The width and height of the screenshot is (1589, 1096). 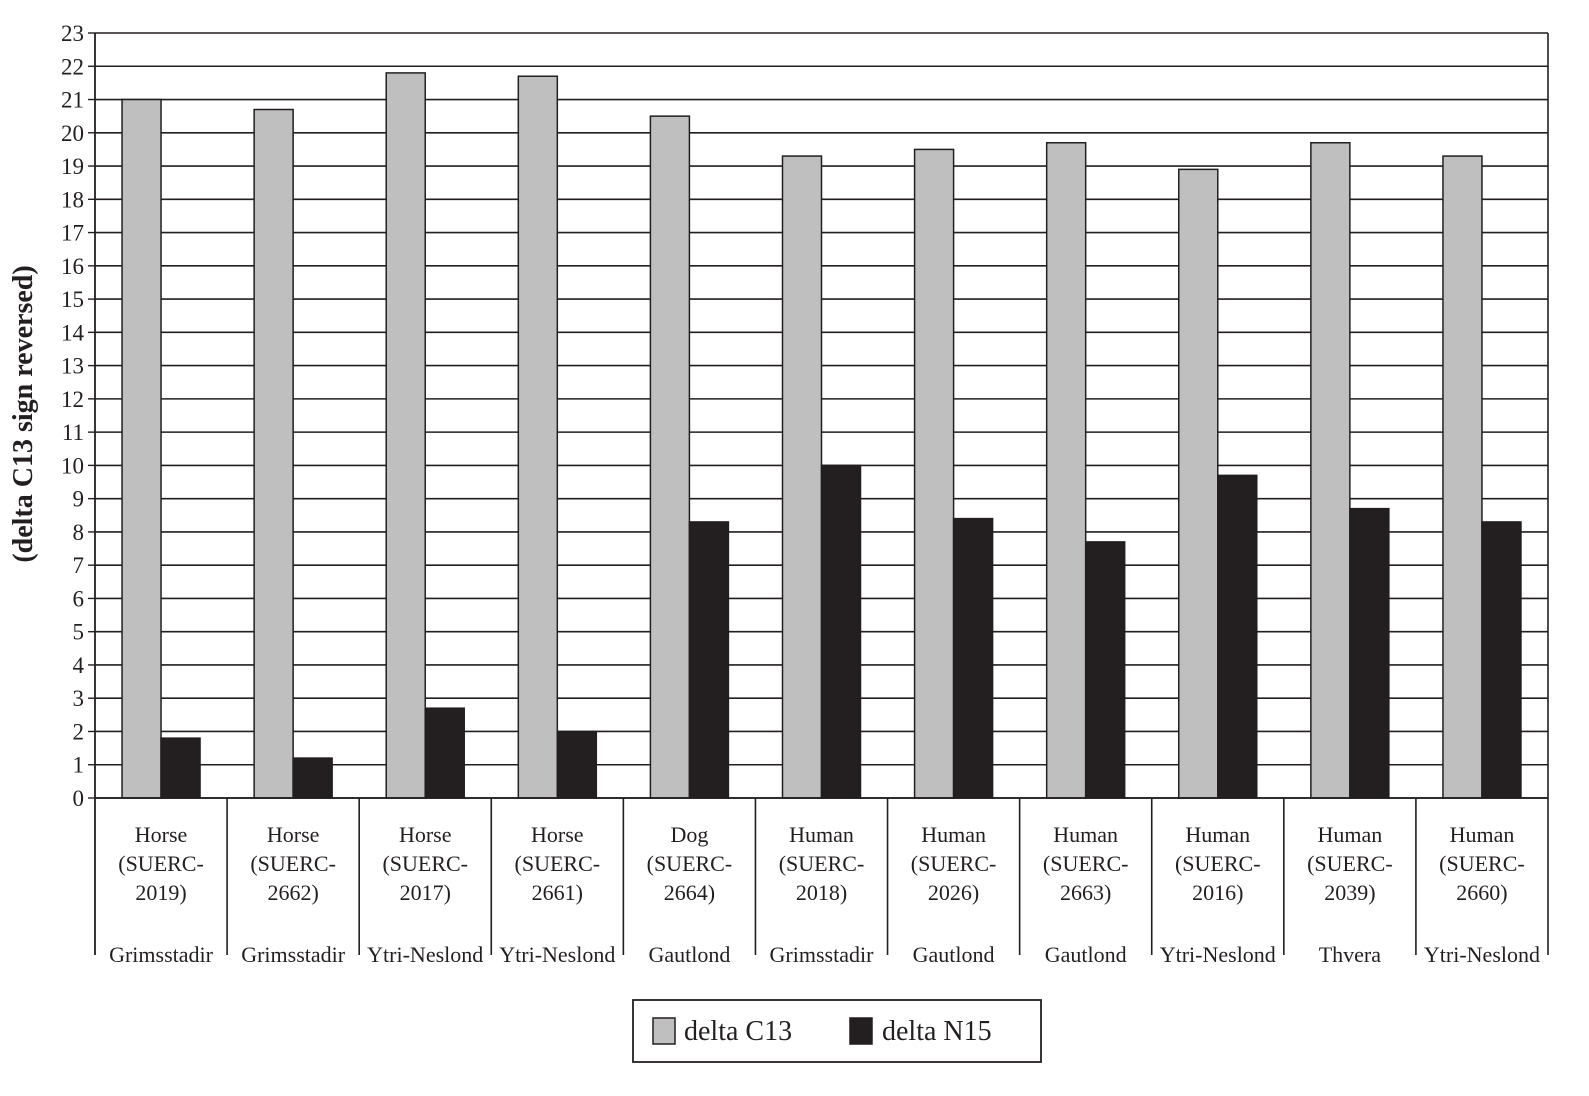 I want to click on y-tick-label: 15, so click(x=72, y=299).